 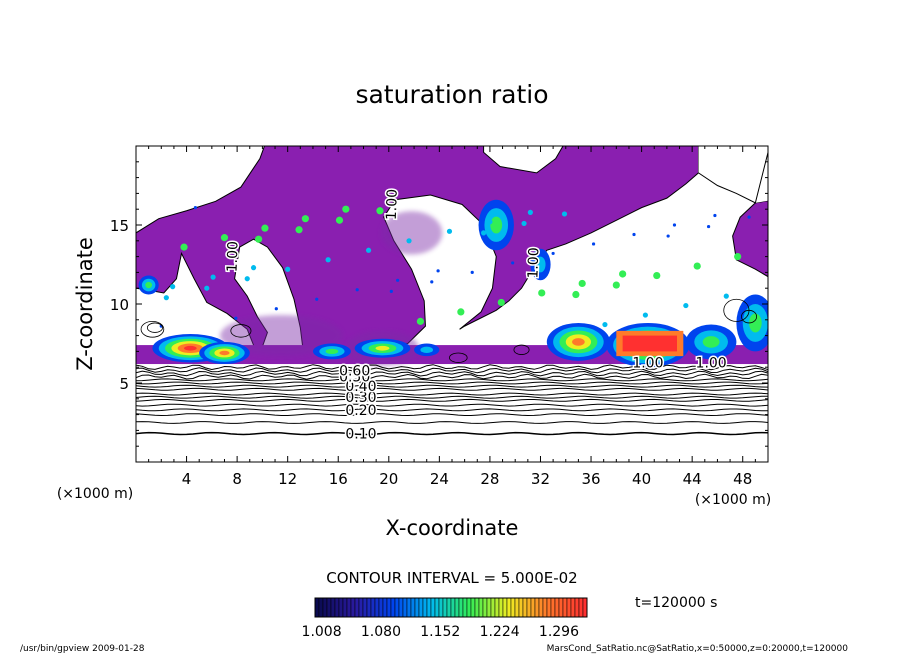 I want to click on x-tick-label: 36, so click(x=590, y=479).